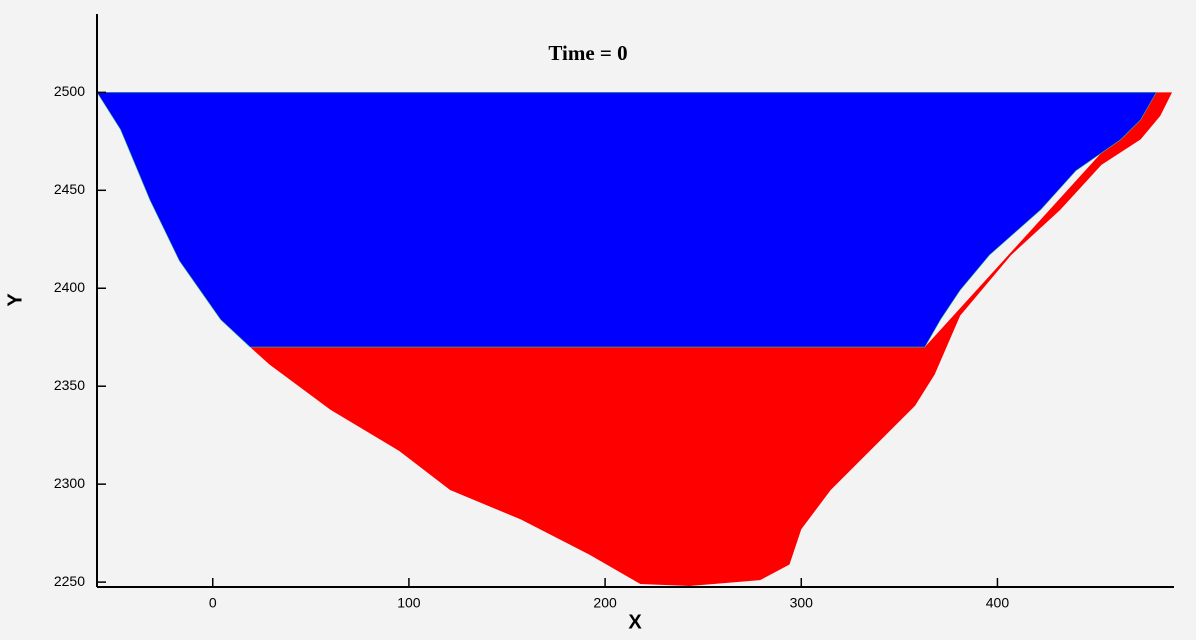  Describe the element at coordinates (69, 287) in the screenshot. I see `y-tick-label: 2400` at that location.